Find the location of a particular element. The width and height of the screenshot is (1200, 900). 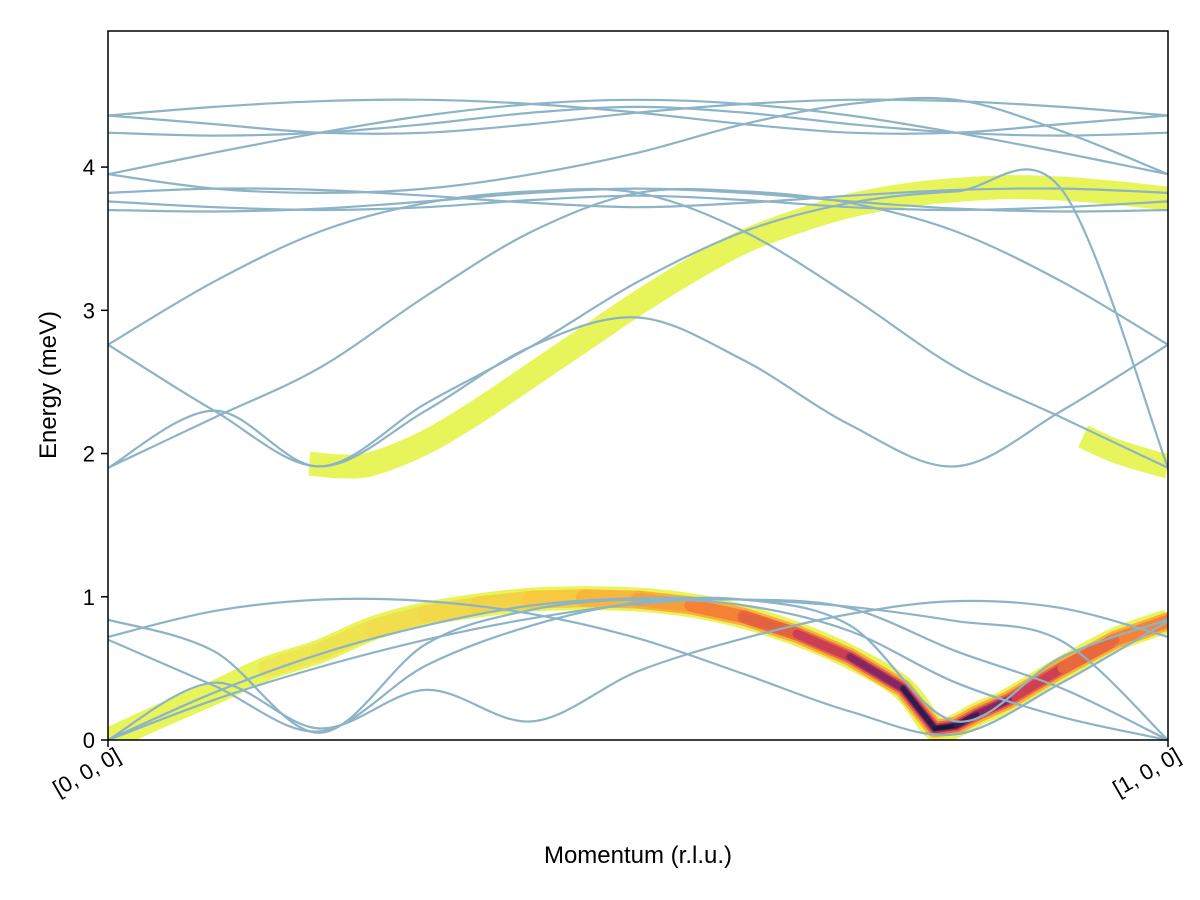

y-tick-label: 2 is located at coordinates (89, 454).